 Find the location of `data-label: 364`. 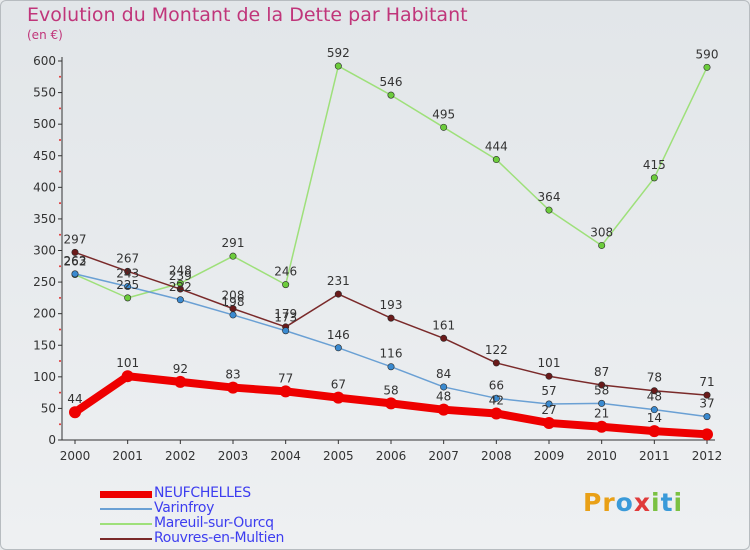

data-label: 364 is located at coordinates (549, 197).